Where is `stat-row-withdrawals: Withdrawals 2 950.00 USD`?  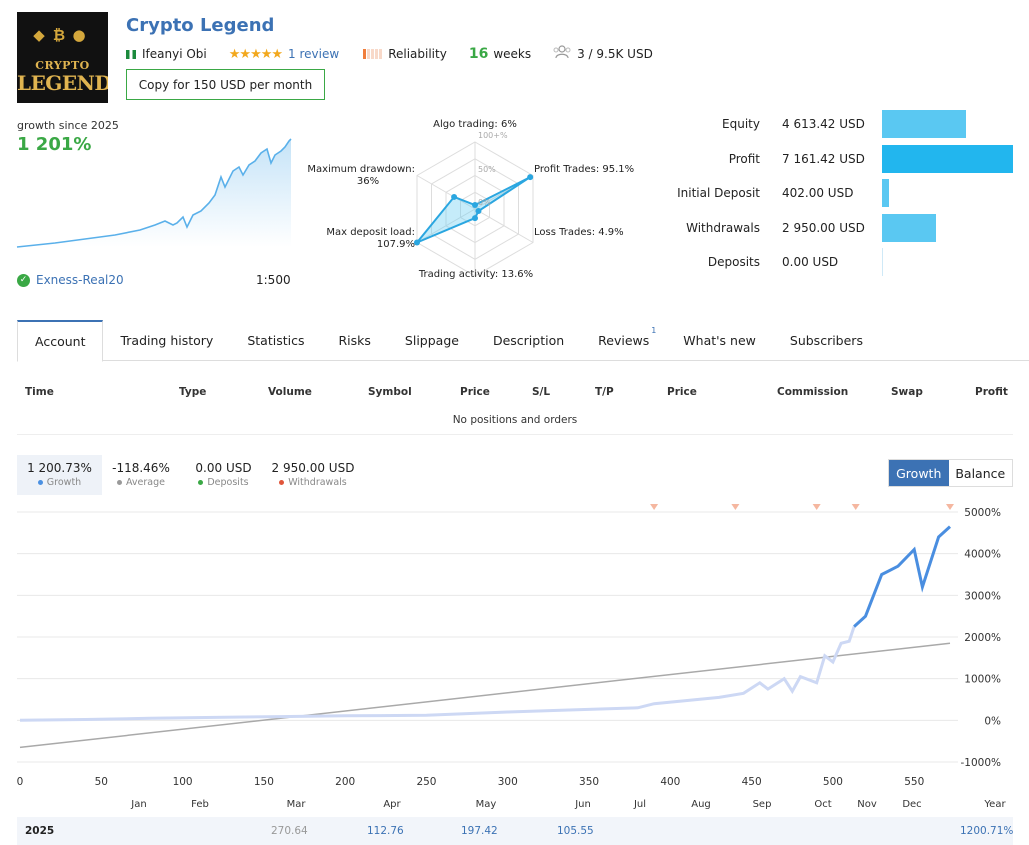 stat-row-withdrawals: Withdrawals 2 950.00 USD is located at coordinates (830, 229).